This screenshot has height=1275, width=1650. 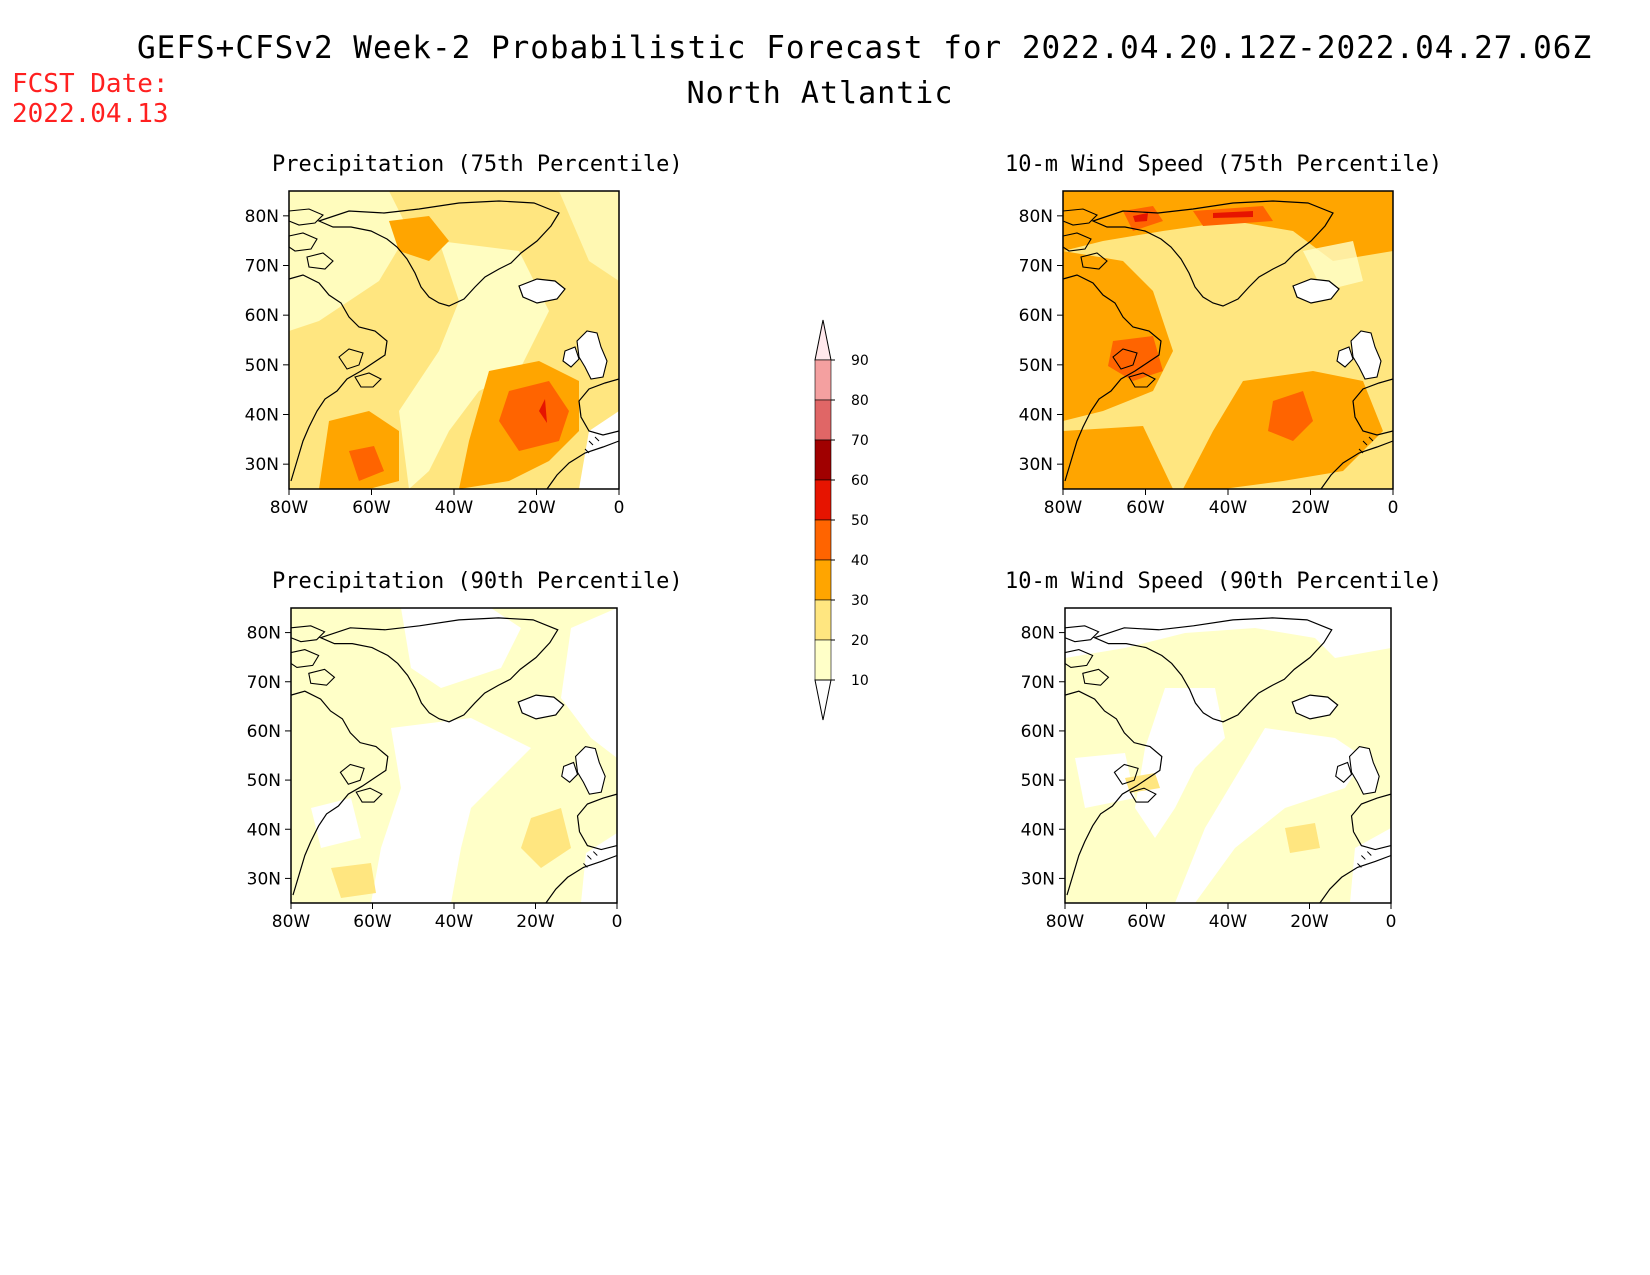 I want to click on lat-label-precip-75-4: 40N, so click(x=262, y=416).